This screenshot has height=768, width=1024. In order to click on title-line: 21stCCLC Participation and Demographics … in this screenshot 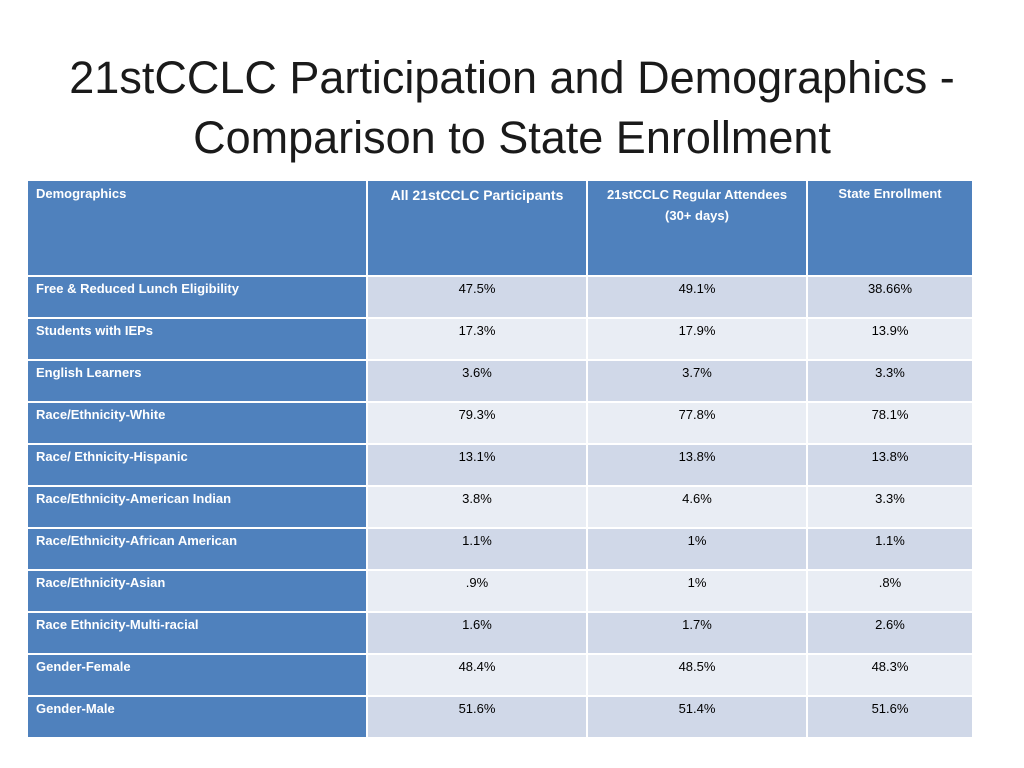, I will do `click(512, 77)`.